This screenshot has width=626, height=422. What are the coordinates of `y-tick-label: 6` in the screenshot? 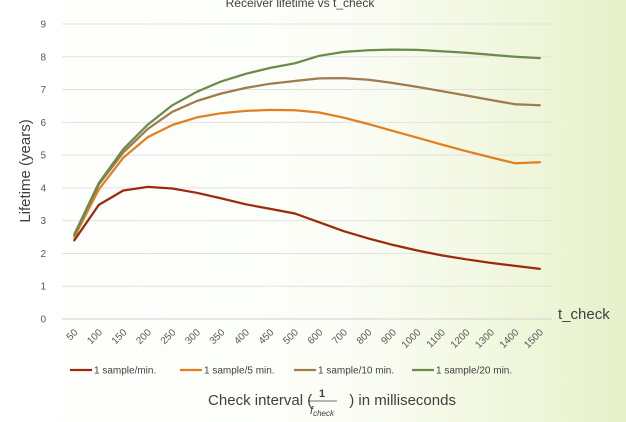 It's located at (43, 123).